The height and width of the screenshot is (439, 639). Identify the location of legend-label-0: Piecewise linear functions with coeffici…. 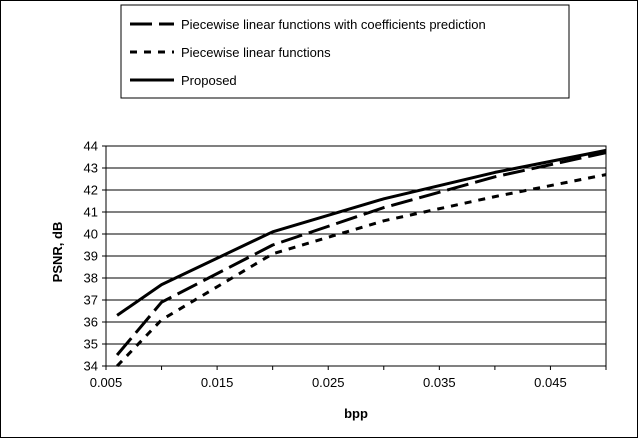
(333, 24).